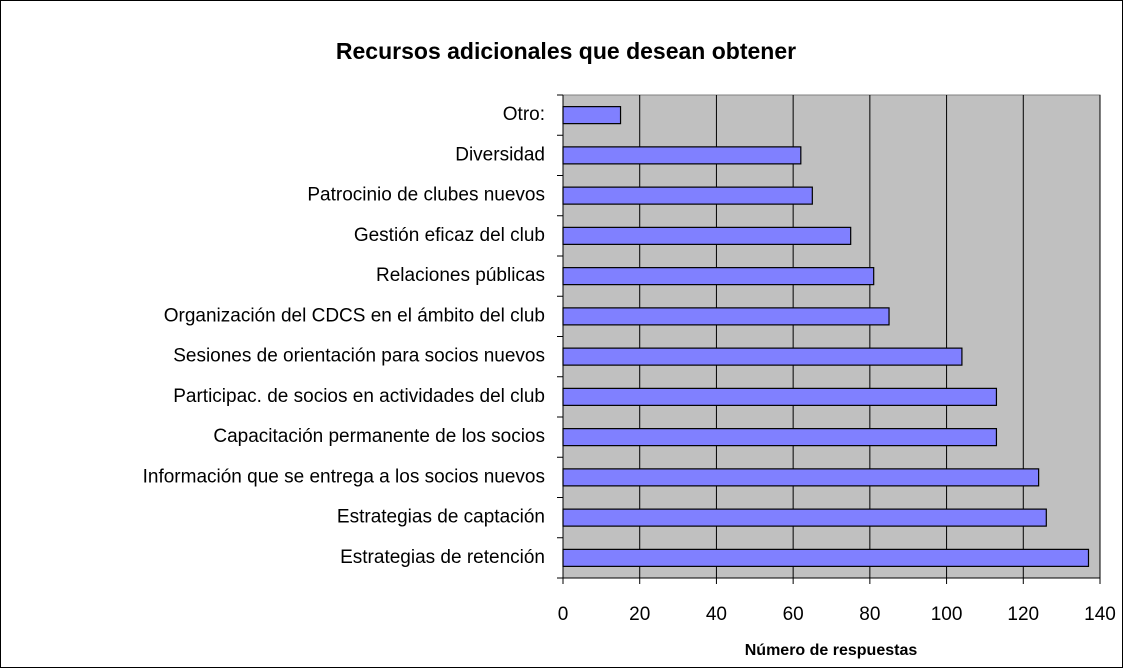 This screenshot has width=1123, height=668. I want to click on x-tick-label: 100, so click(947, 614).